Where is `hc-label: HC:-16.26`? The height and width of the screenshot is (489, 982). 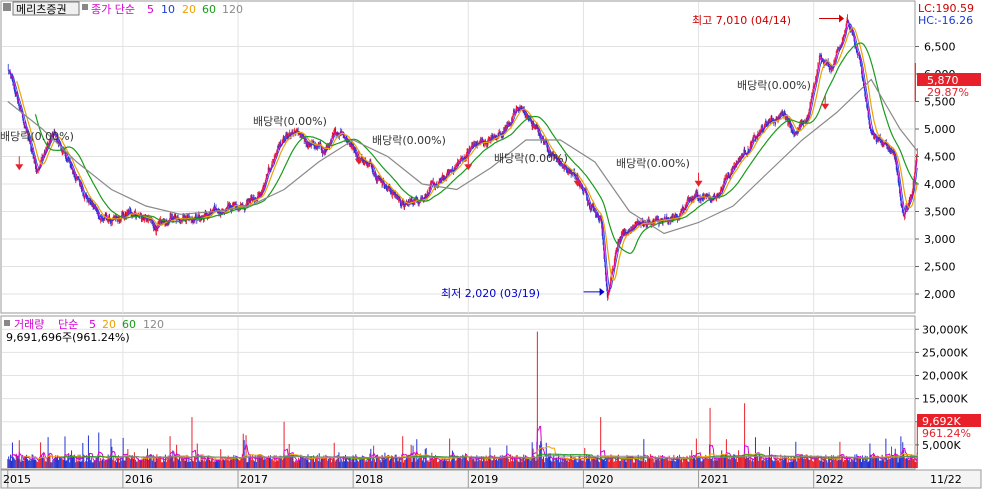
hc-label: HC:-16.26 is located at coordinates (945, 20).